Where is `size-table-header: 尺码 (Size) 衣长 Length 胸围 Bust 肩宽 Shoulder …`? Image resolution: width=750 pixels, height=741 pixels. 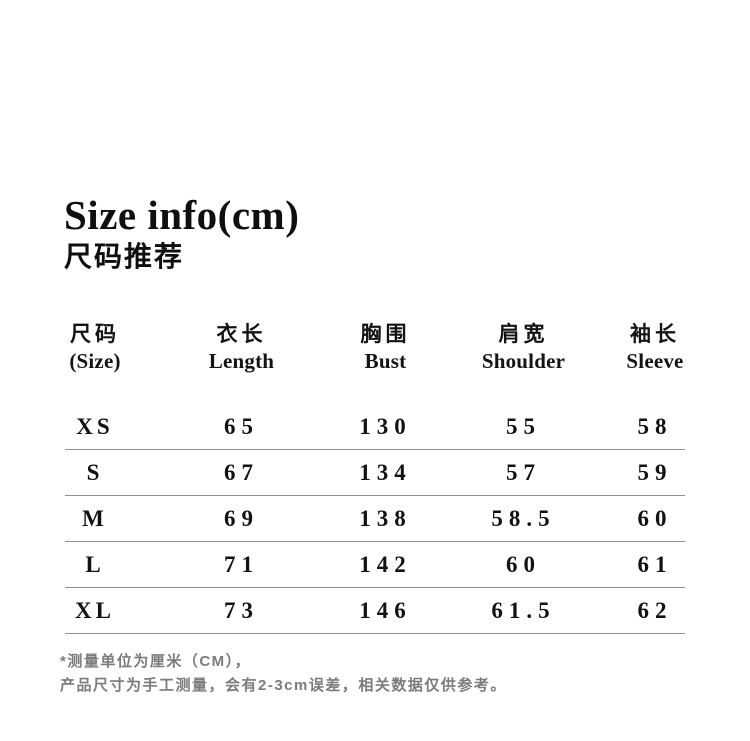 size-table-header: 尺码 (Size) 衣长 Length 胸围 Bust 肩宽 Shoulder … is located at coordinates (375, 347).